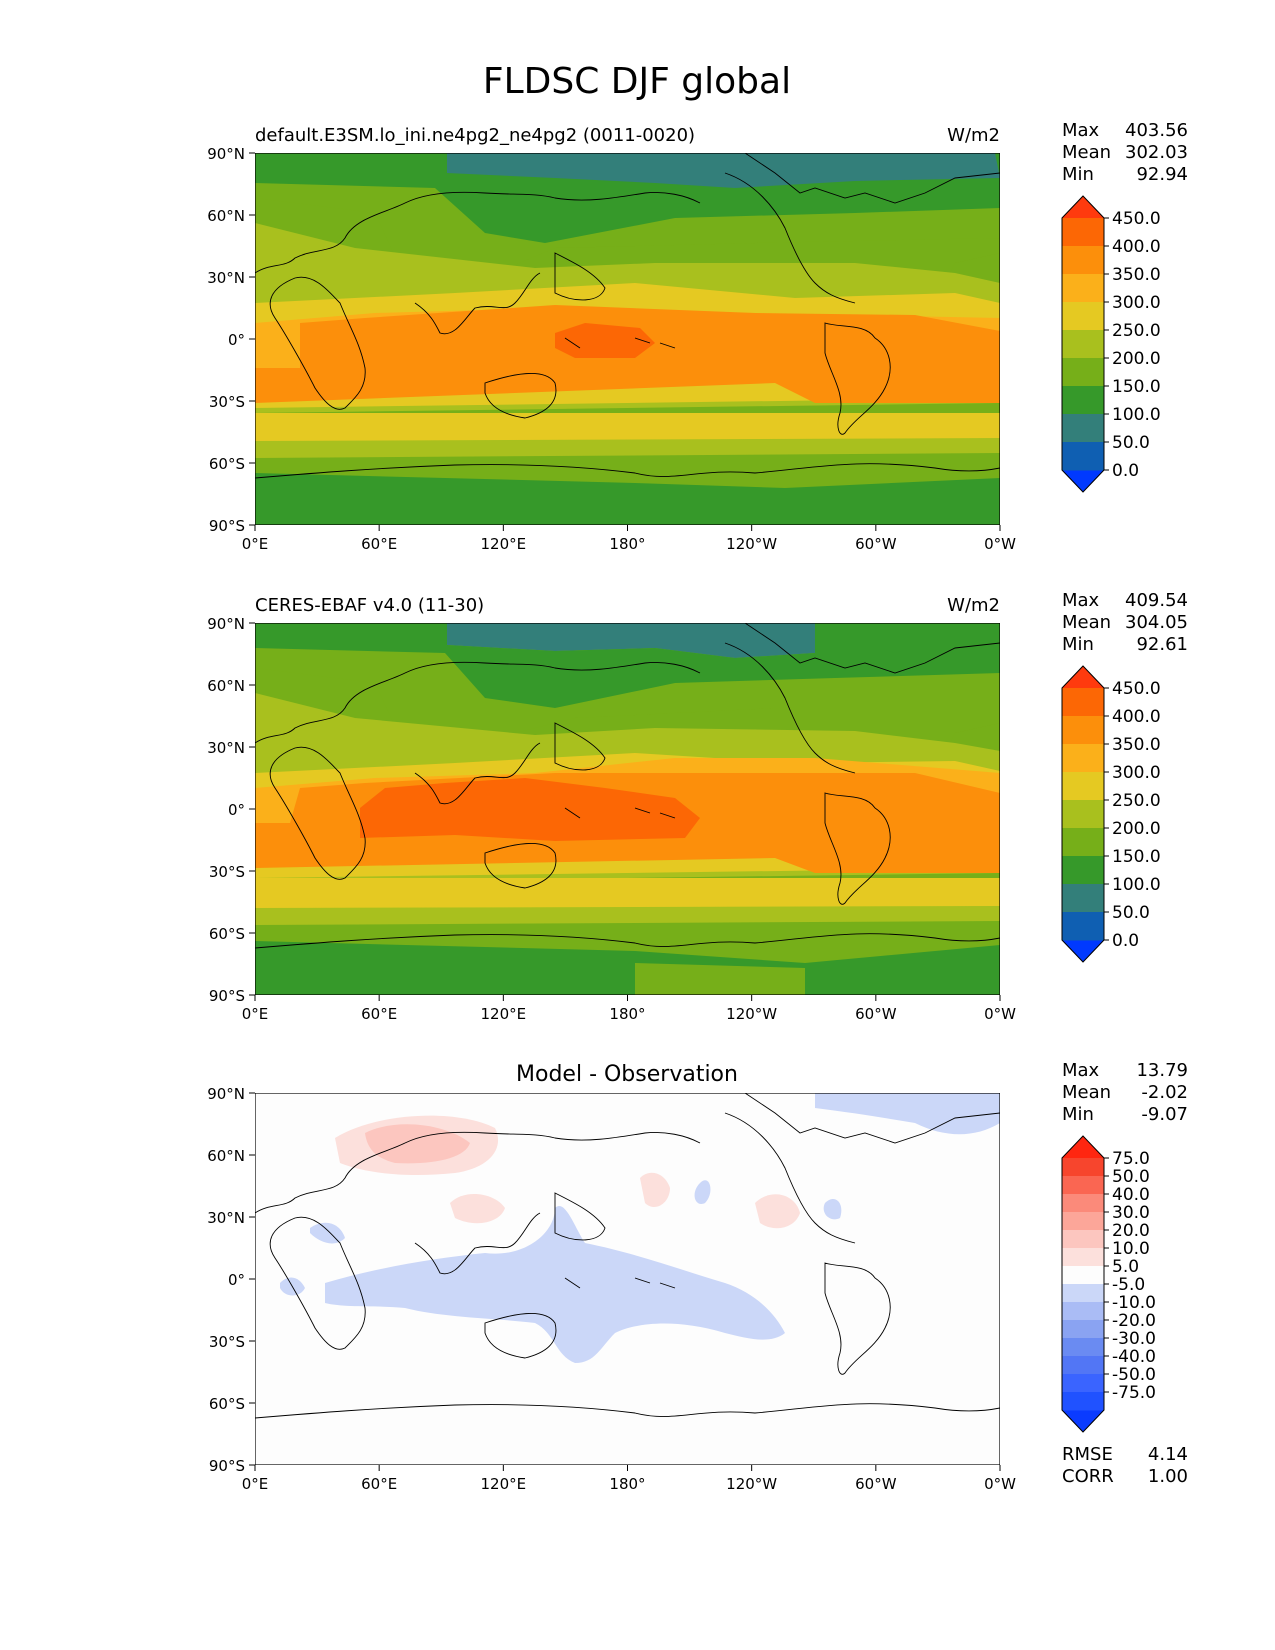  Describe the element at coordinates (1168, 1476) in the screenshot. I see `stat-corr-value: 1.00` at that location.